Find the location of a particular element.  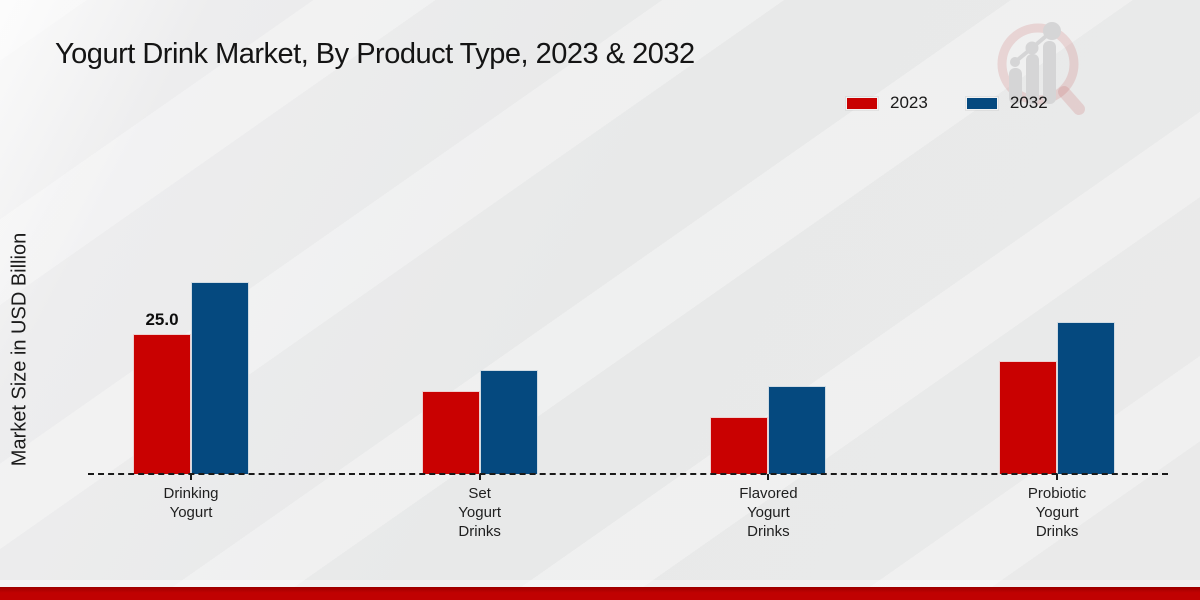

bar-value-label: 25.0 is located at coordinates (162, 319).